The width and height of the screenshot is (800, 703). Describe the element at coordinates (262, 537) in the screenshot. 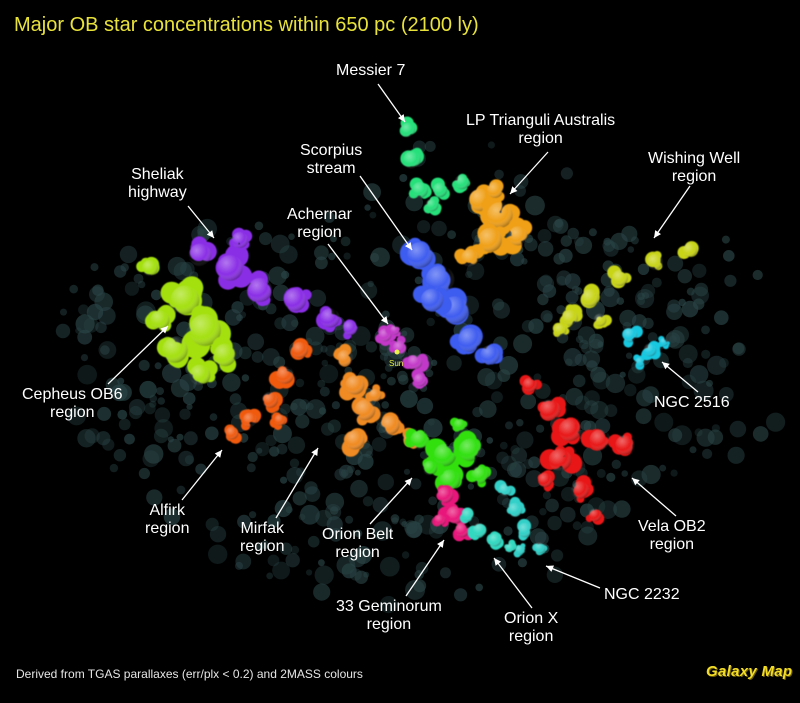

I see `label-mirfak: Mirfak region` at that location.